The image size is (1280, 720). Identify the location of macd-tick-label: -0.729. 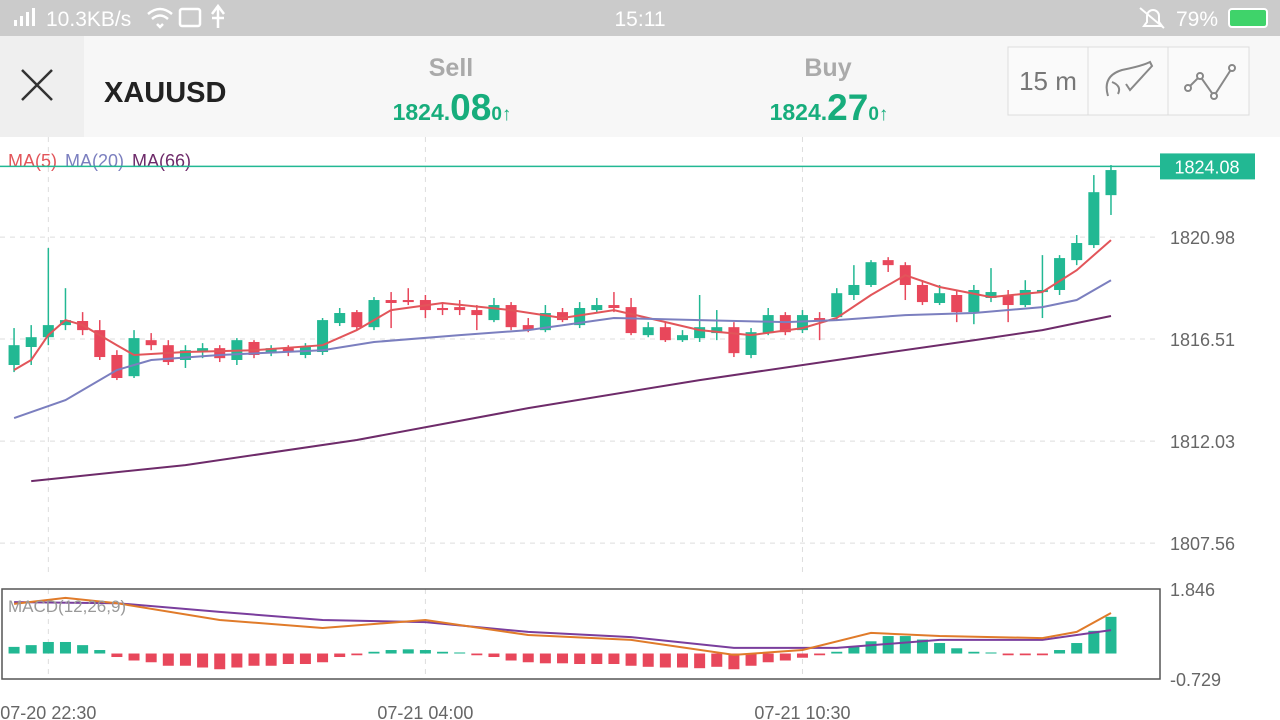
(1195, 680).